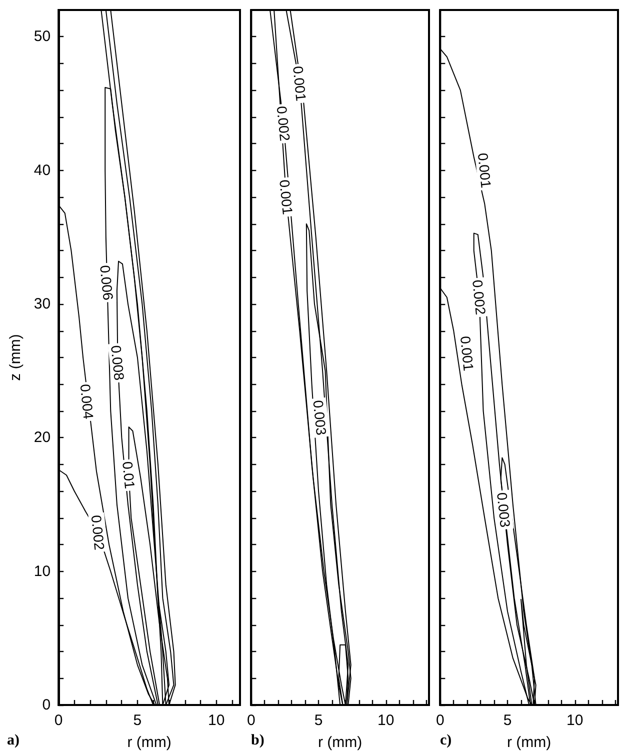  What do you see at coordinates (257, 740) in the screenshot?
I see `text: b)` at bounding box center [257, 740].